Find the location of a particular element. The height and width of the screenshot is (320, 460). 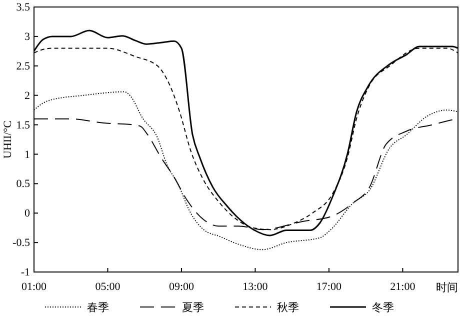

x-axis-title: 时间 is located at coordinates (447, 287).